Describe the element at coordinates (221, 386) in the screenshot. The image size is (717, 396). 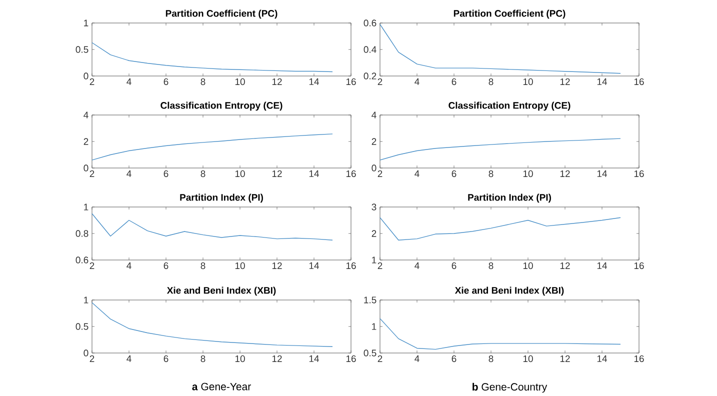
I see `text: a Gene-Year` at that location.